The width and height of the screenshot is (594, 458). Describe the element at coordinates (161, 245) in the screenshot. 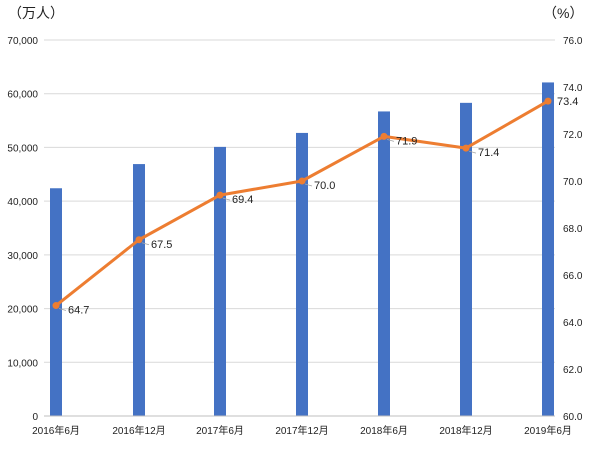

I see `data-label: 67.5` at that location.